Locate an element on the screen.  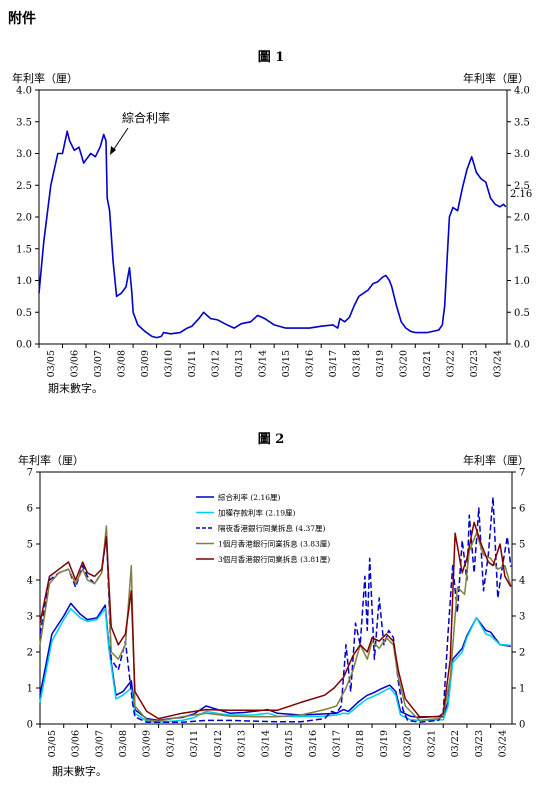
chart2-xtick-label: 03/21 is located at coordinates (431, 743).